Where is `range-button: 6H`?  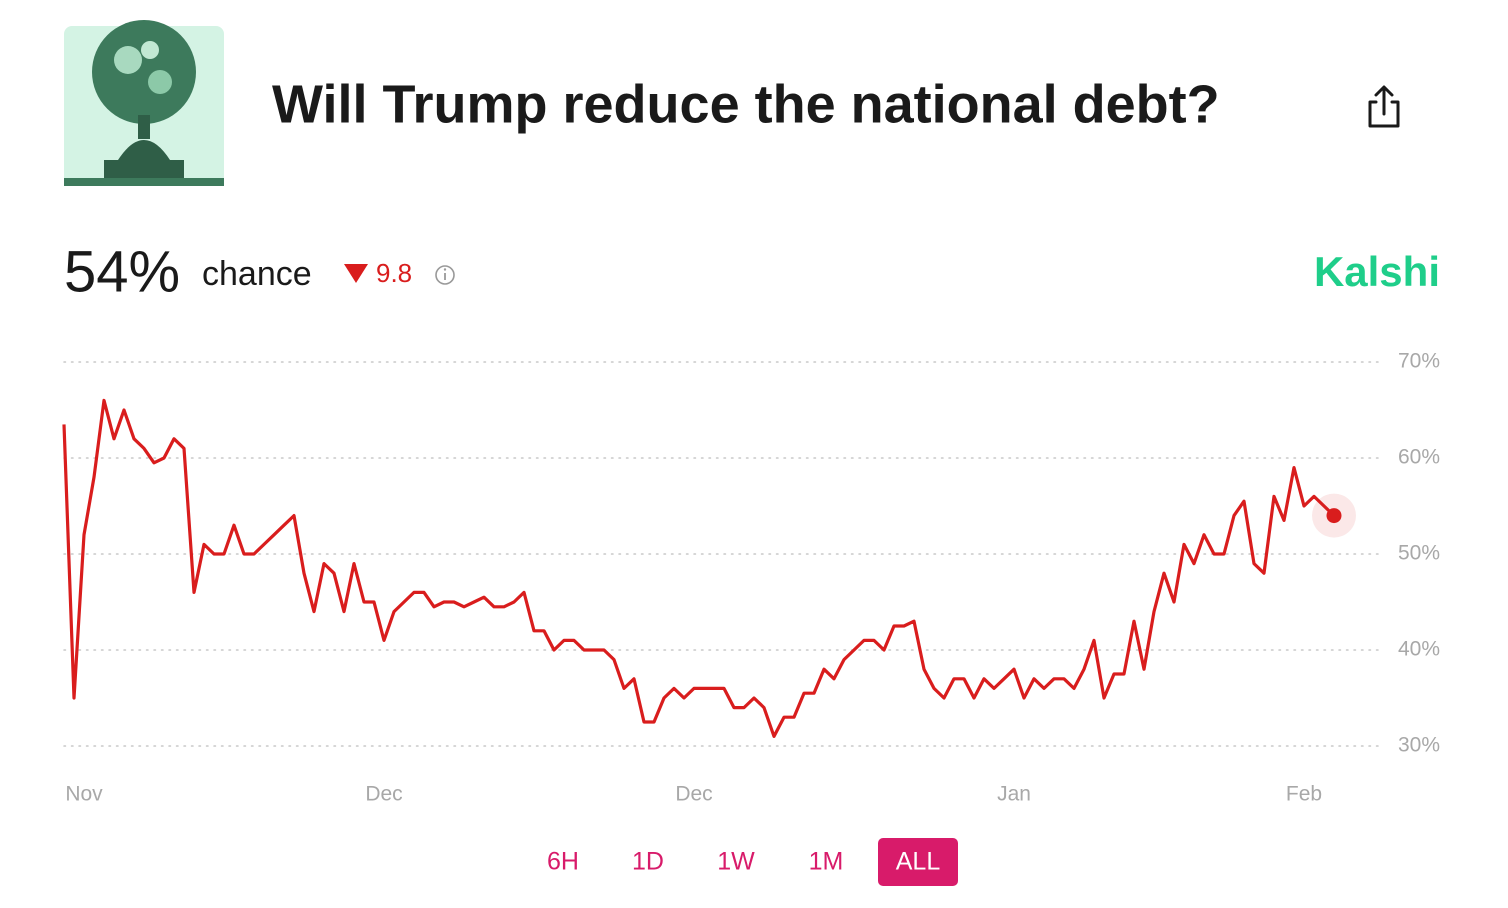
range-button: 6H is located at coordinates (563, 862).